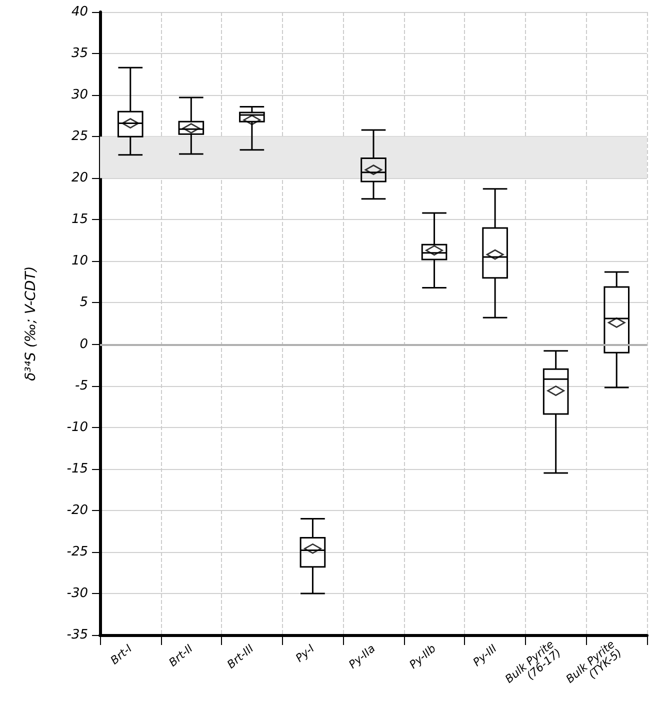 The image size is (649, 707). Describe the element at coordinates (77, 427) in the screenshot. I see `y-tick-label: -10` at that location.